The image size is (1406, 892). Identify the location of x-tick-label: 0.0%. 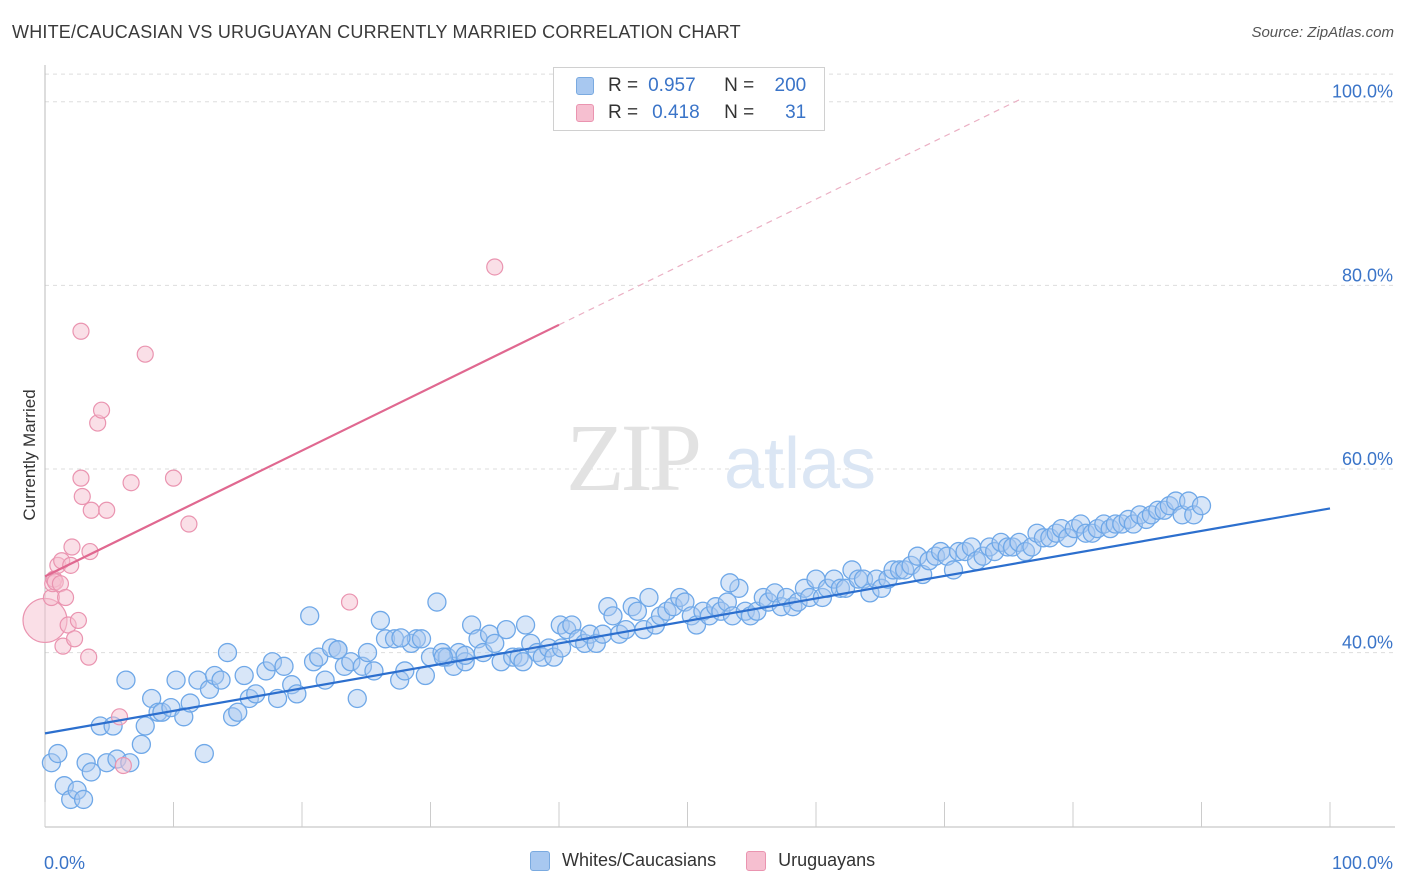
(64, 863).